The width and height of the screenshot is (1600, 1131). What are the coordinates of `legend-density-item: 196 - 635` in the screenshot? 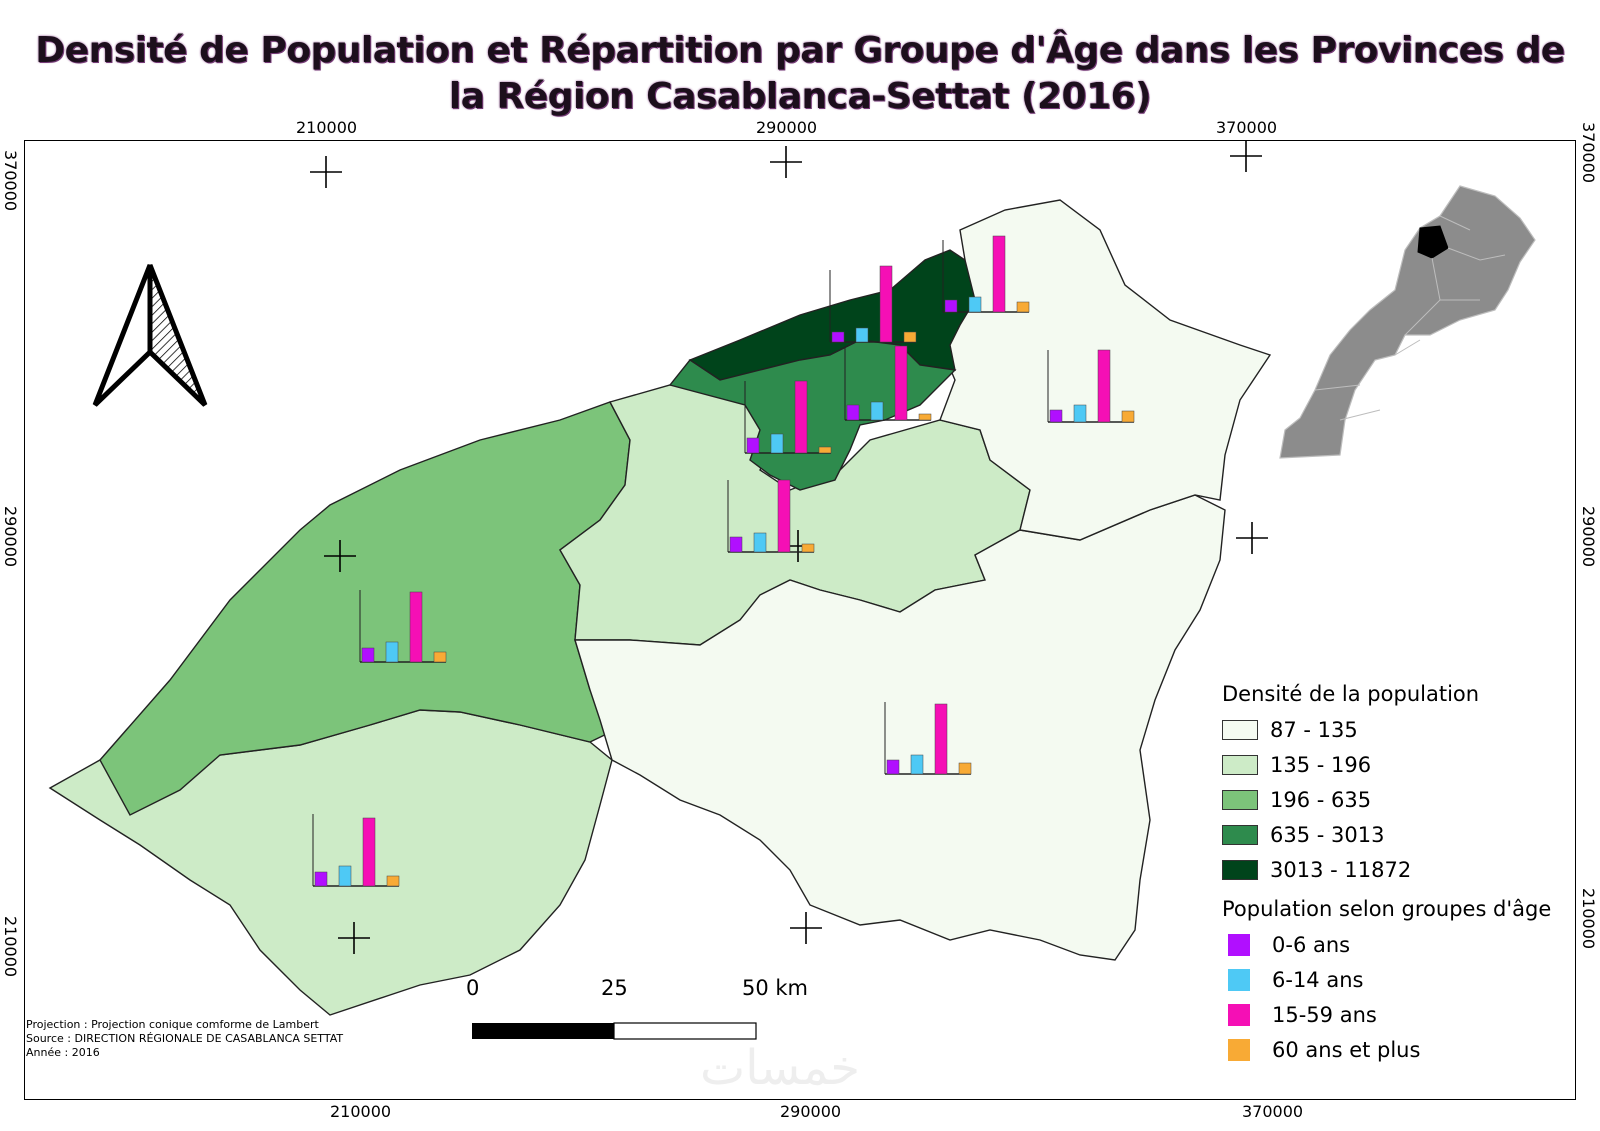 It's located at (1392, 799).